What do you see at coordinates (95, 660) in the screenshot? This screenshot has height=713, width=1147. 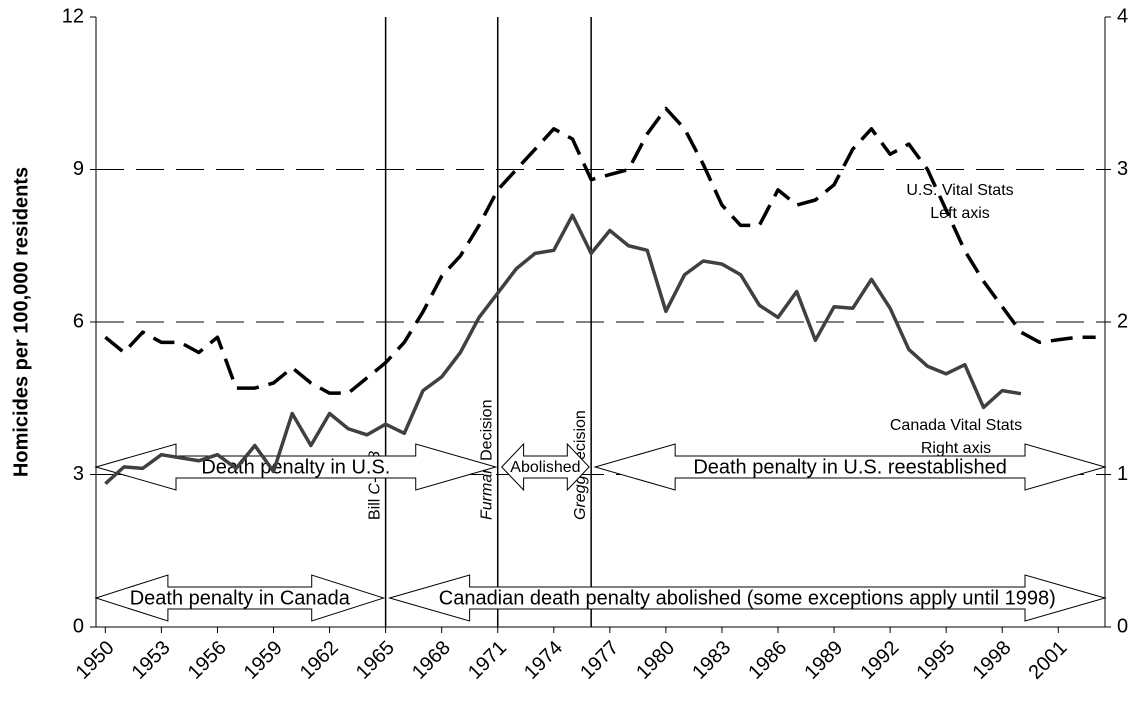 I see `x-tick-label: 1950` at bounding box center [95, 660].